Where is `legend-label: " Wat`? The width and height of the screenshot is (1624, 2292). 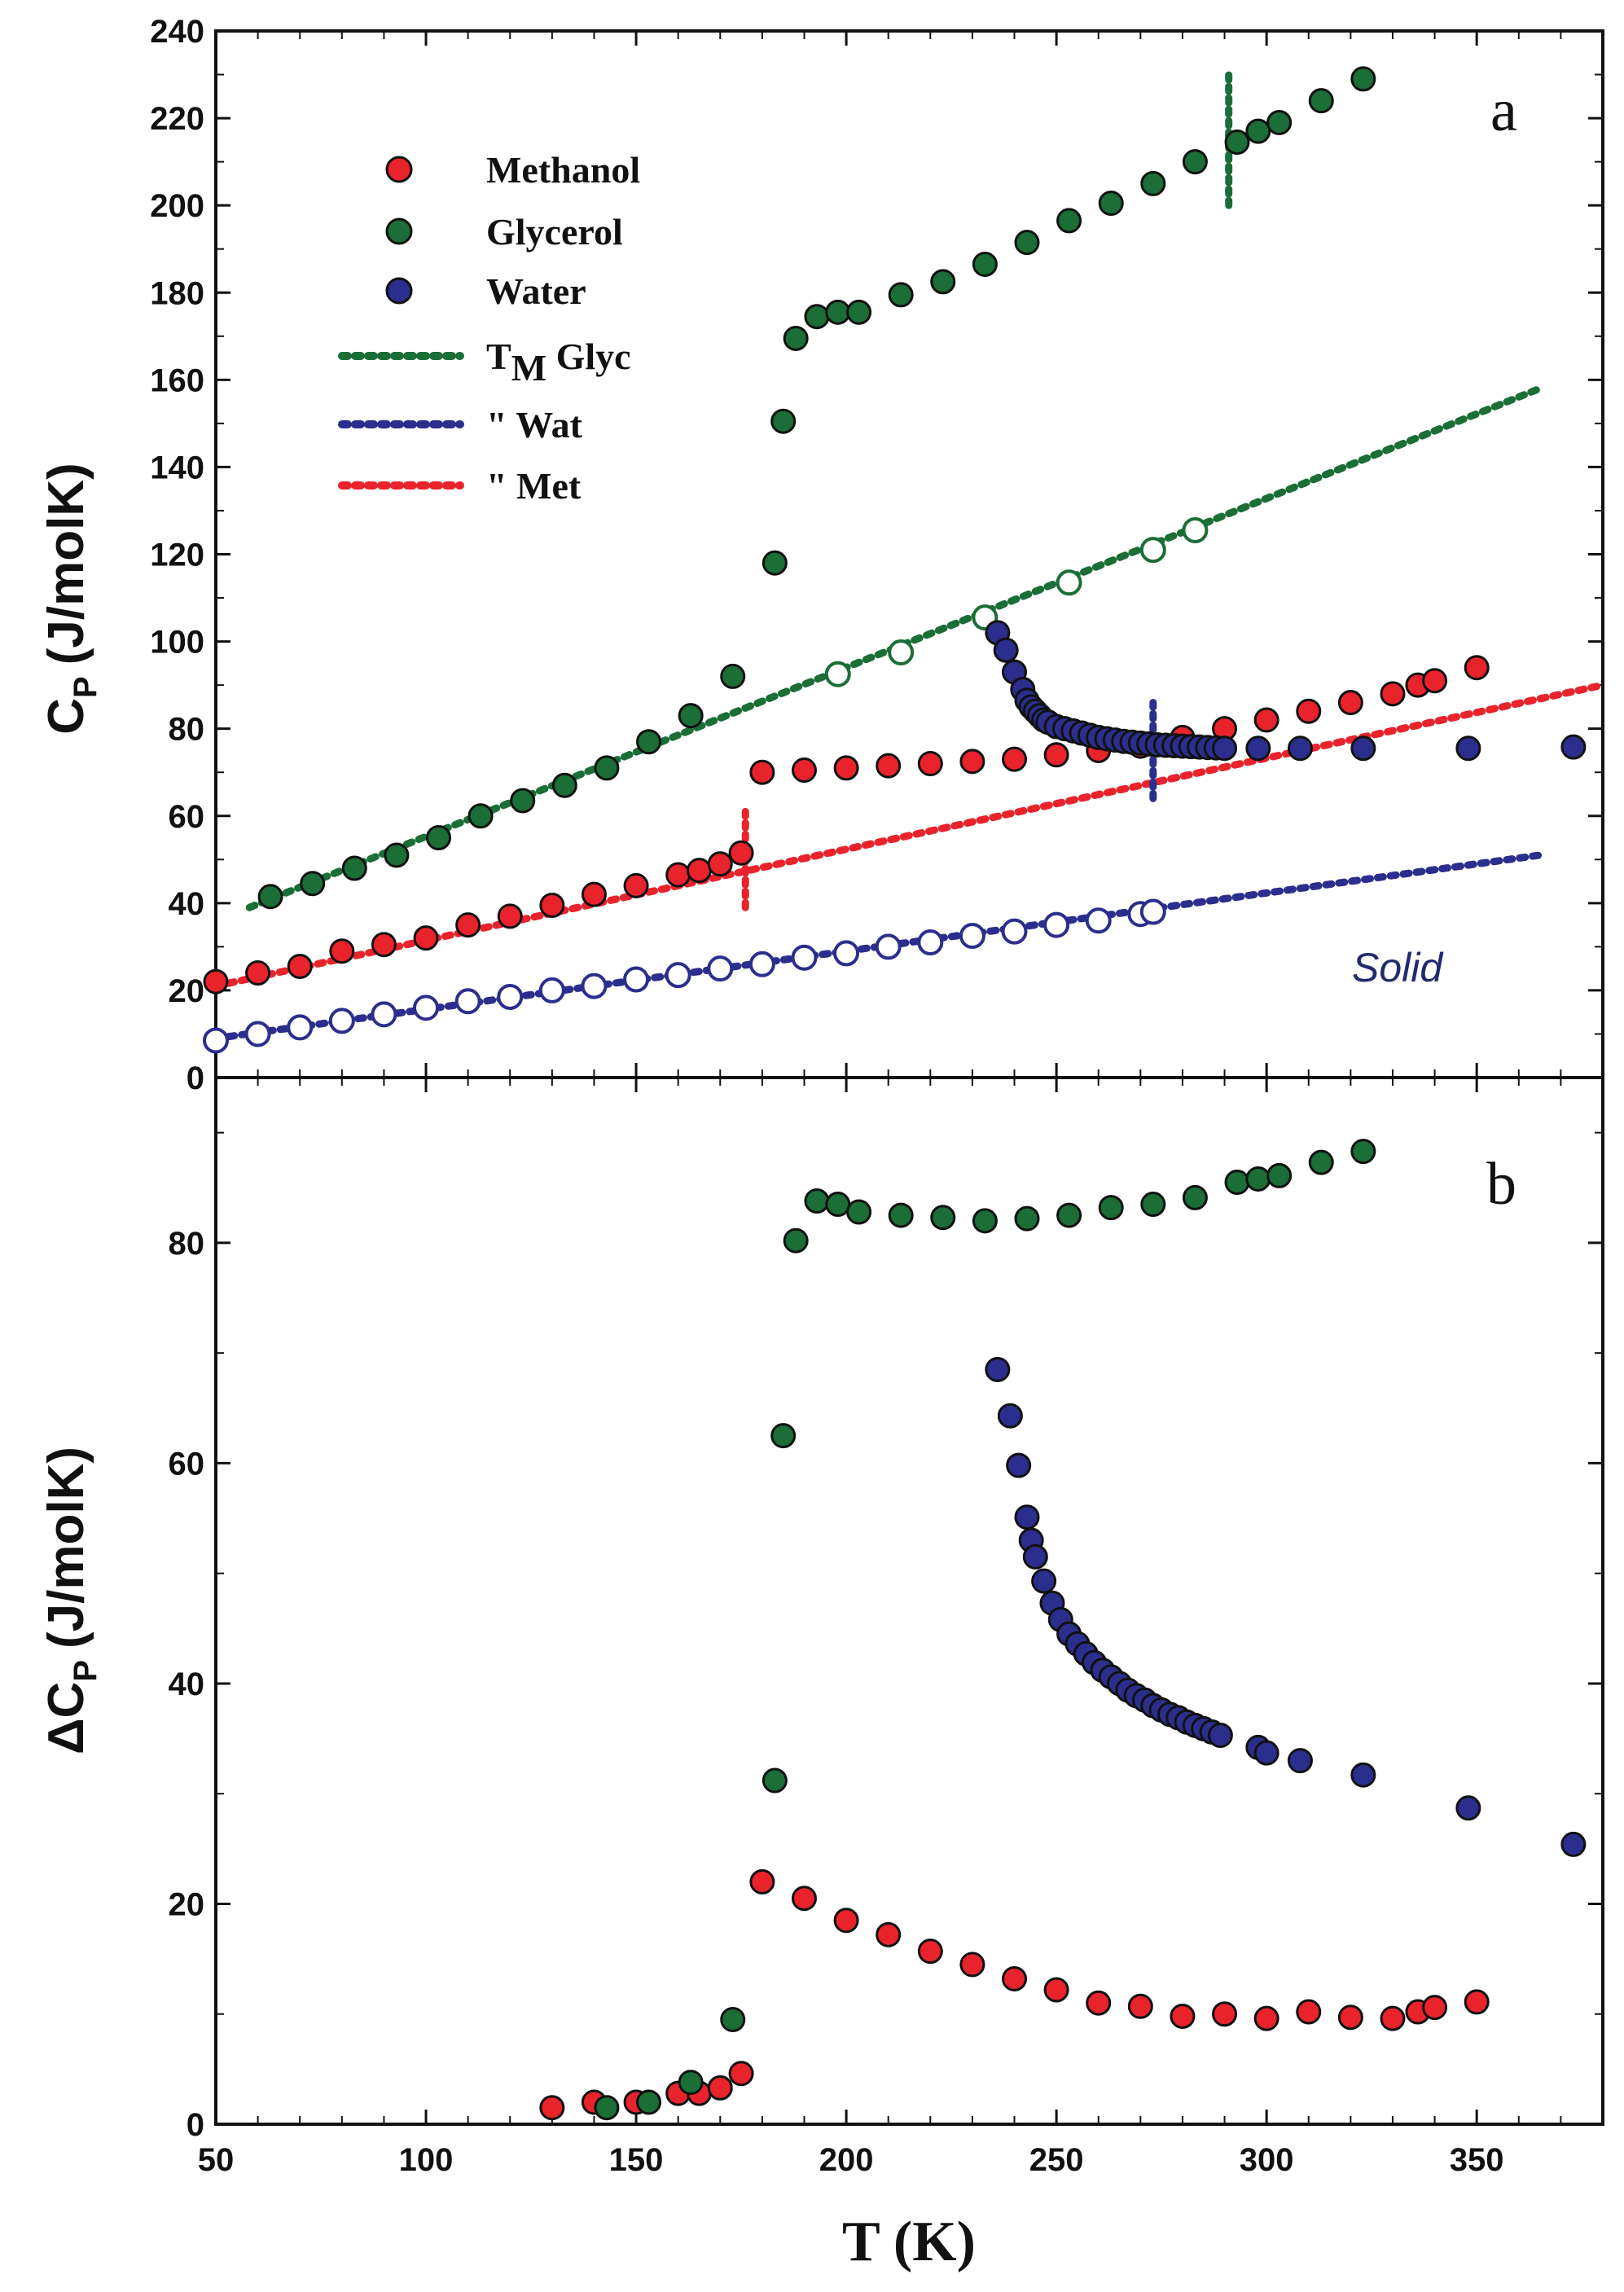 legend-label: " Wat is located at coordinates (534, 425).